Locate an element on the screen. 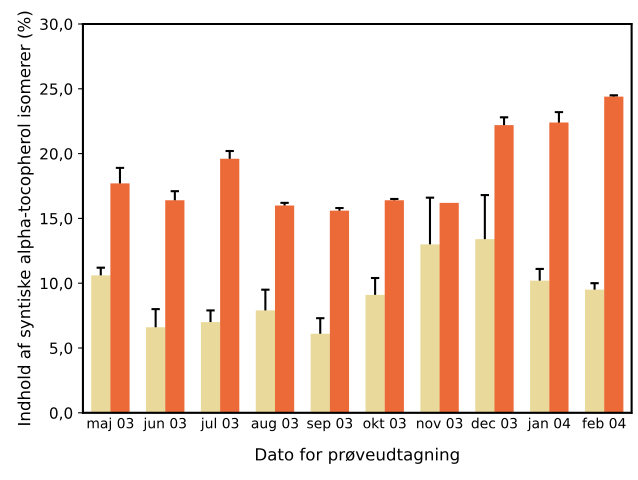 The height and width of the screenshot is (480, 638). x-tick-label: jun 03 is located at coordinates (164, 425).